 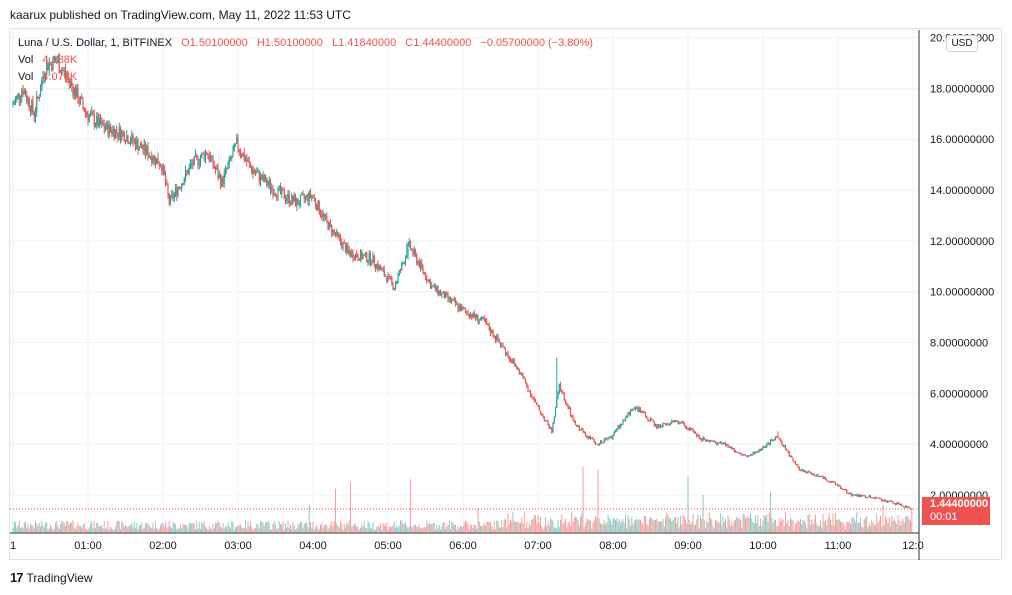 What do you see at coordinates (13, 546) in the screenshot?
I see `x-tick-label: 1` at bounding box center [13, 546].